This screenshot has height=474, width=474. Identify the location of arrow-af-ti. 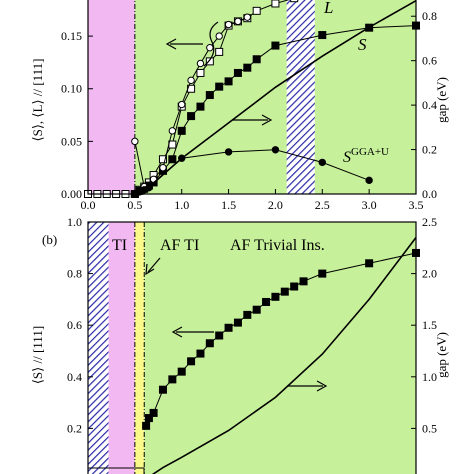
(154, 265).